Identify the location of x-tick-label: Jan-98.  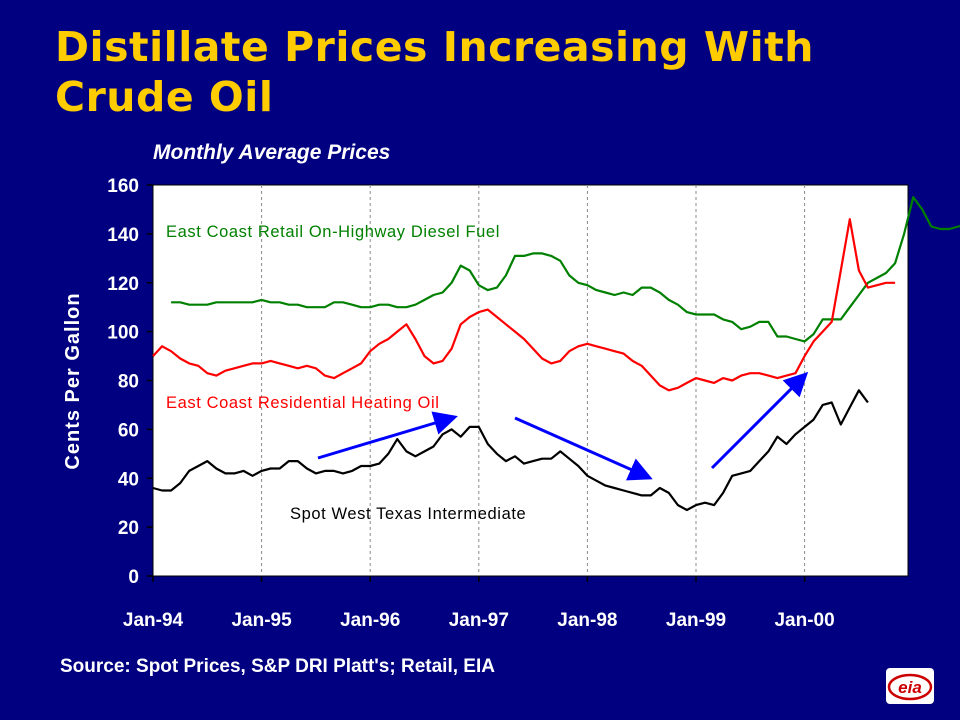
(587, 620).